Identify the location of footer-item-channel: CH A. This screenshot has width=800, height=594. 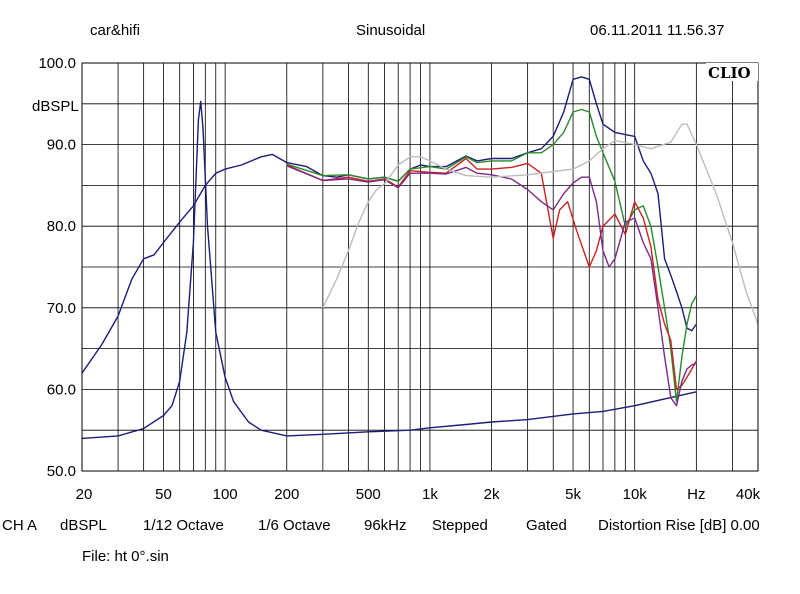
(20, 525).